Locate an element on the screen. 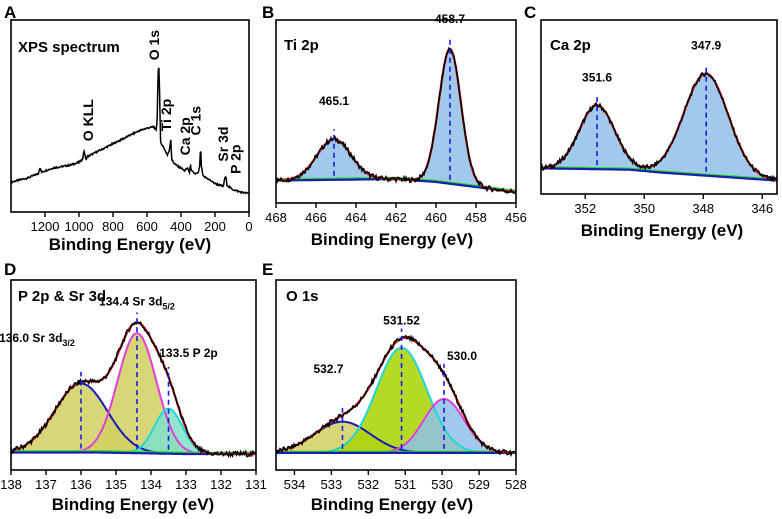  x-ticks-a: 1200 1000 800 600 400 200 0 is located at coordinates (142, 223).